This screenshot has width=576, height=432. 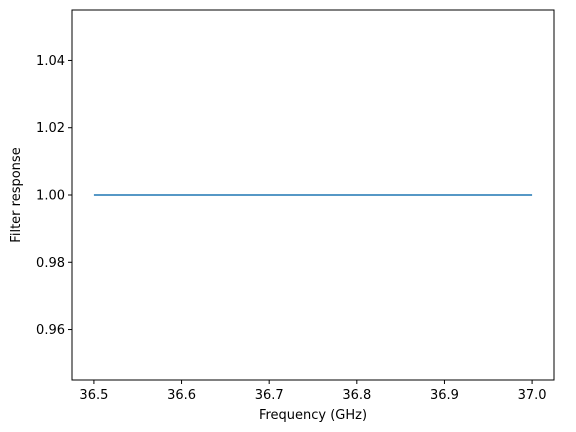 What do you see at coordinates (313, 391) in the screenshot?
I see `x-axis-ticks: 36.5 36.6 36.7 36.8 36.9 37.0` at bounding box center [313, 391].